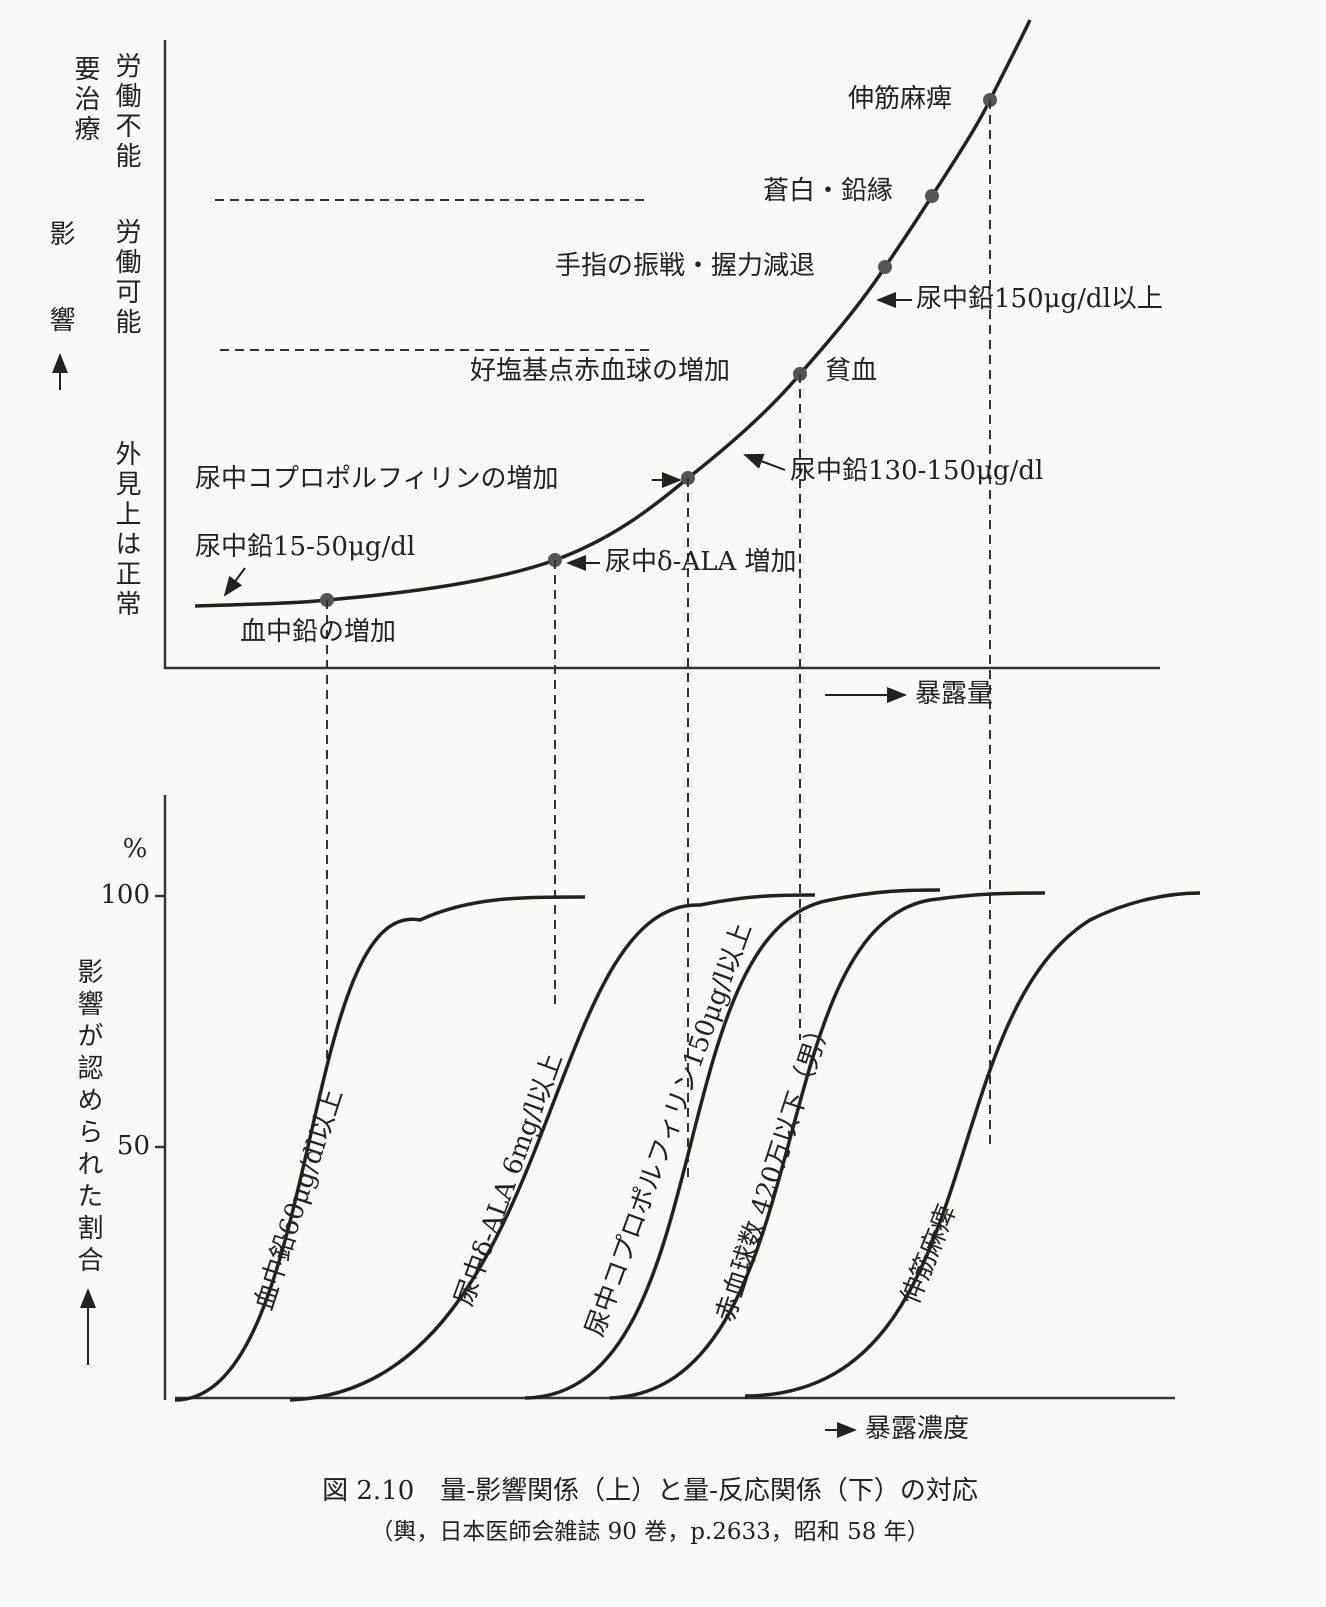 The image size is (1326, 1607). Describe the element at coordinates (649, 1532) in the screenshot. I see `caption-source: （輿，日本医師会雑誌 90 巻，p.2633，昭和 58 年）` at that location.